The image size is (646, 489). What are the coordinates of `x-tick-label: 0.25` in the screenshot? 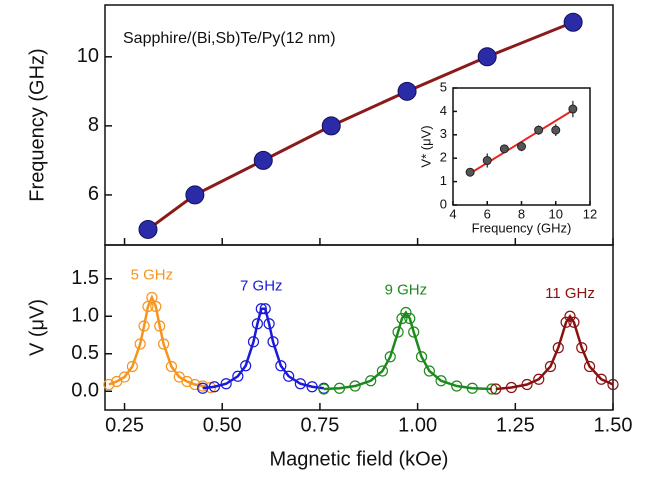 It's located at (124, 425).